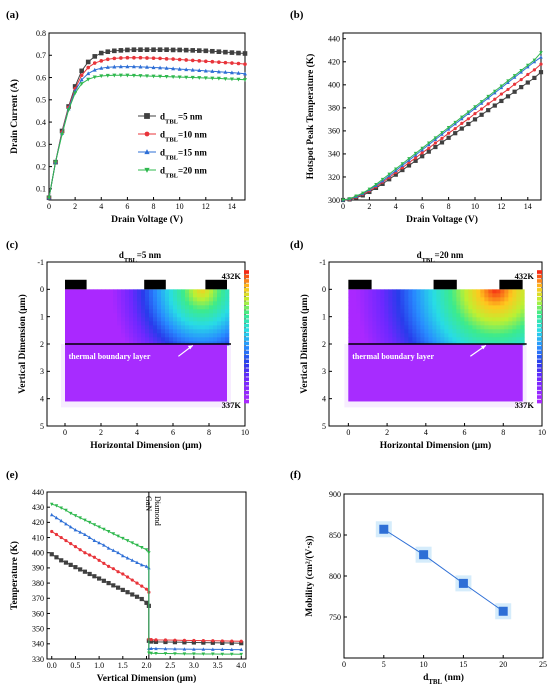 The image size is (550, 690). I want to click on y-tick-label: 0.3, so click(41, 144).